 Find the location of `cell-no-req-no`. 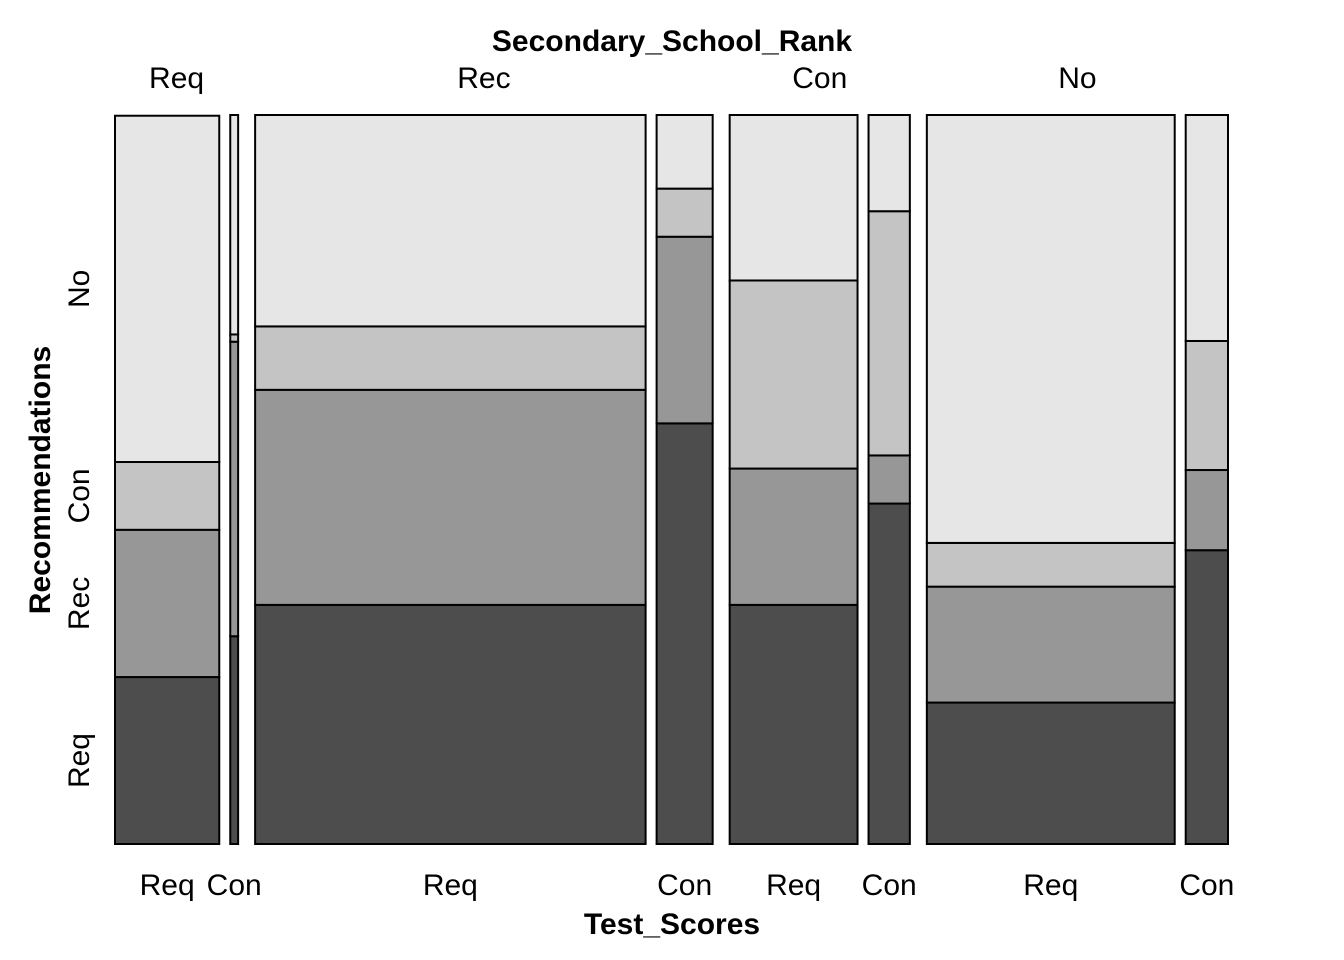

cell-no-req-no is located at coordinates (1050, 329).